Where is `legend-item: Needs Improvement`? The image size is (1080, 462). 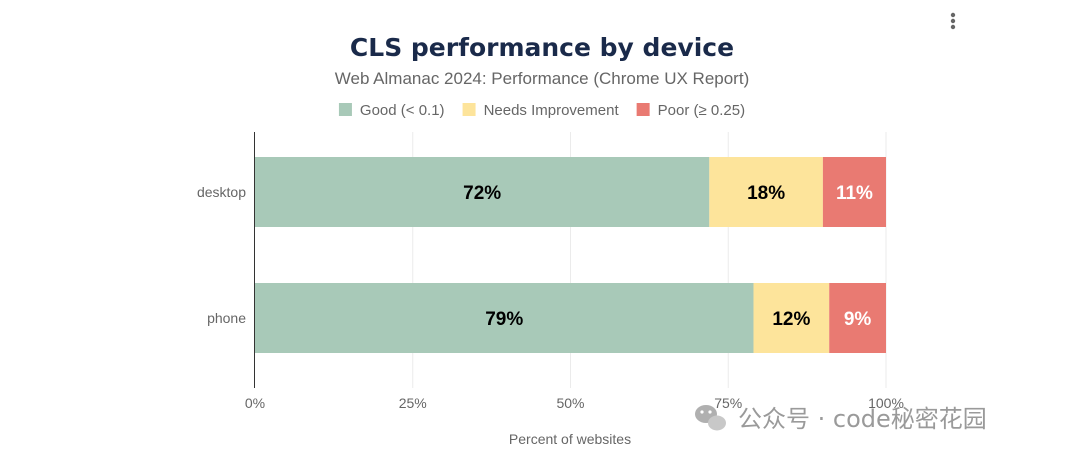 legend-item: Needs Improvement is located at coordinates (541, 110).